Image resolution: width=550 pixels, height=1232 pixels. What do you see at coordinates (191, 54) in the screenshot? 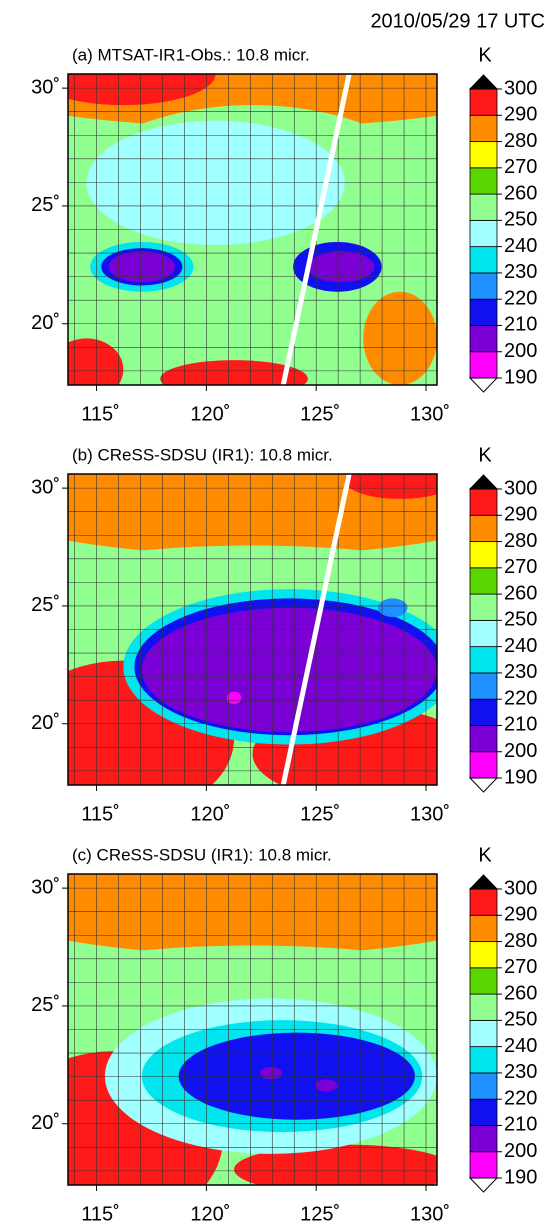
I see `panel-title: (a) MTSAT-IR1-Obs.: 10.8 micr.` at bounding box center [191, 54].